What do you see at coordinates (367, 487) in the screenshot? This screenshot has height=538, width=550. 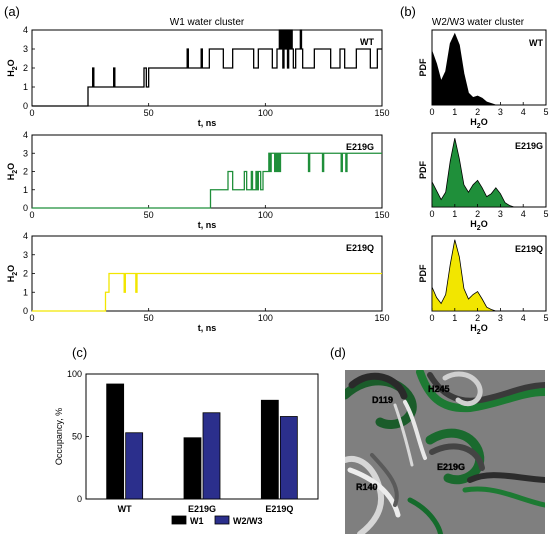 I see `residue-label-R140: R140` at bounding box center [367, 487].